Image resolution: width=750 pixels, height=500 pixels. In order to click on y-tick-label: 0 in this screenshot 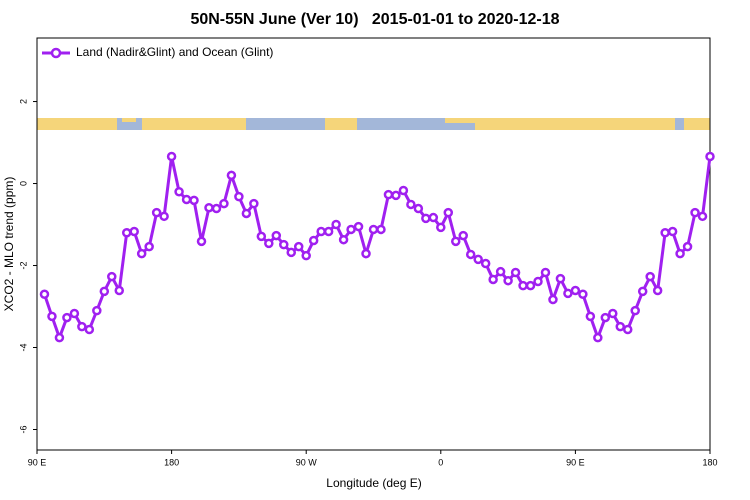, I will do `click(23, 183)`.